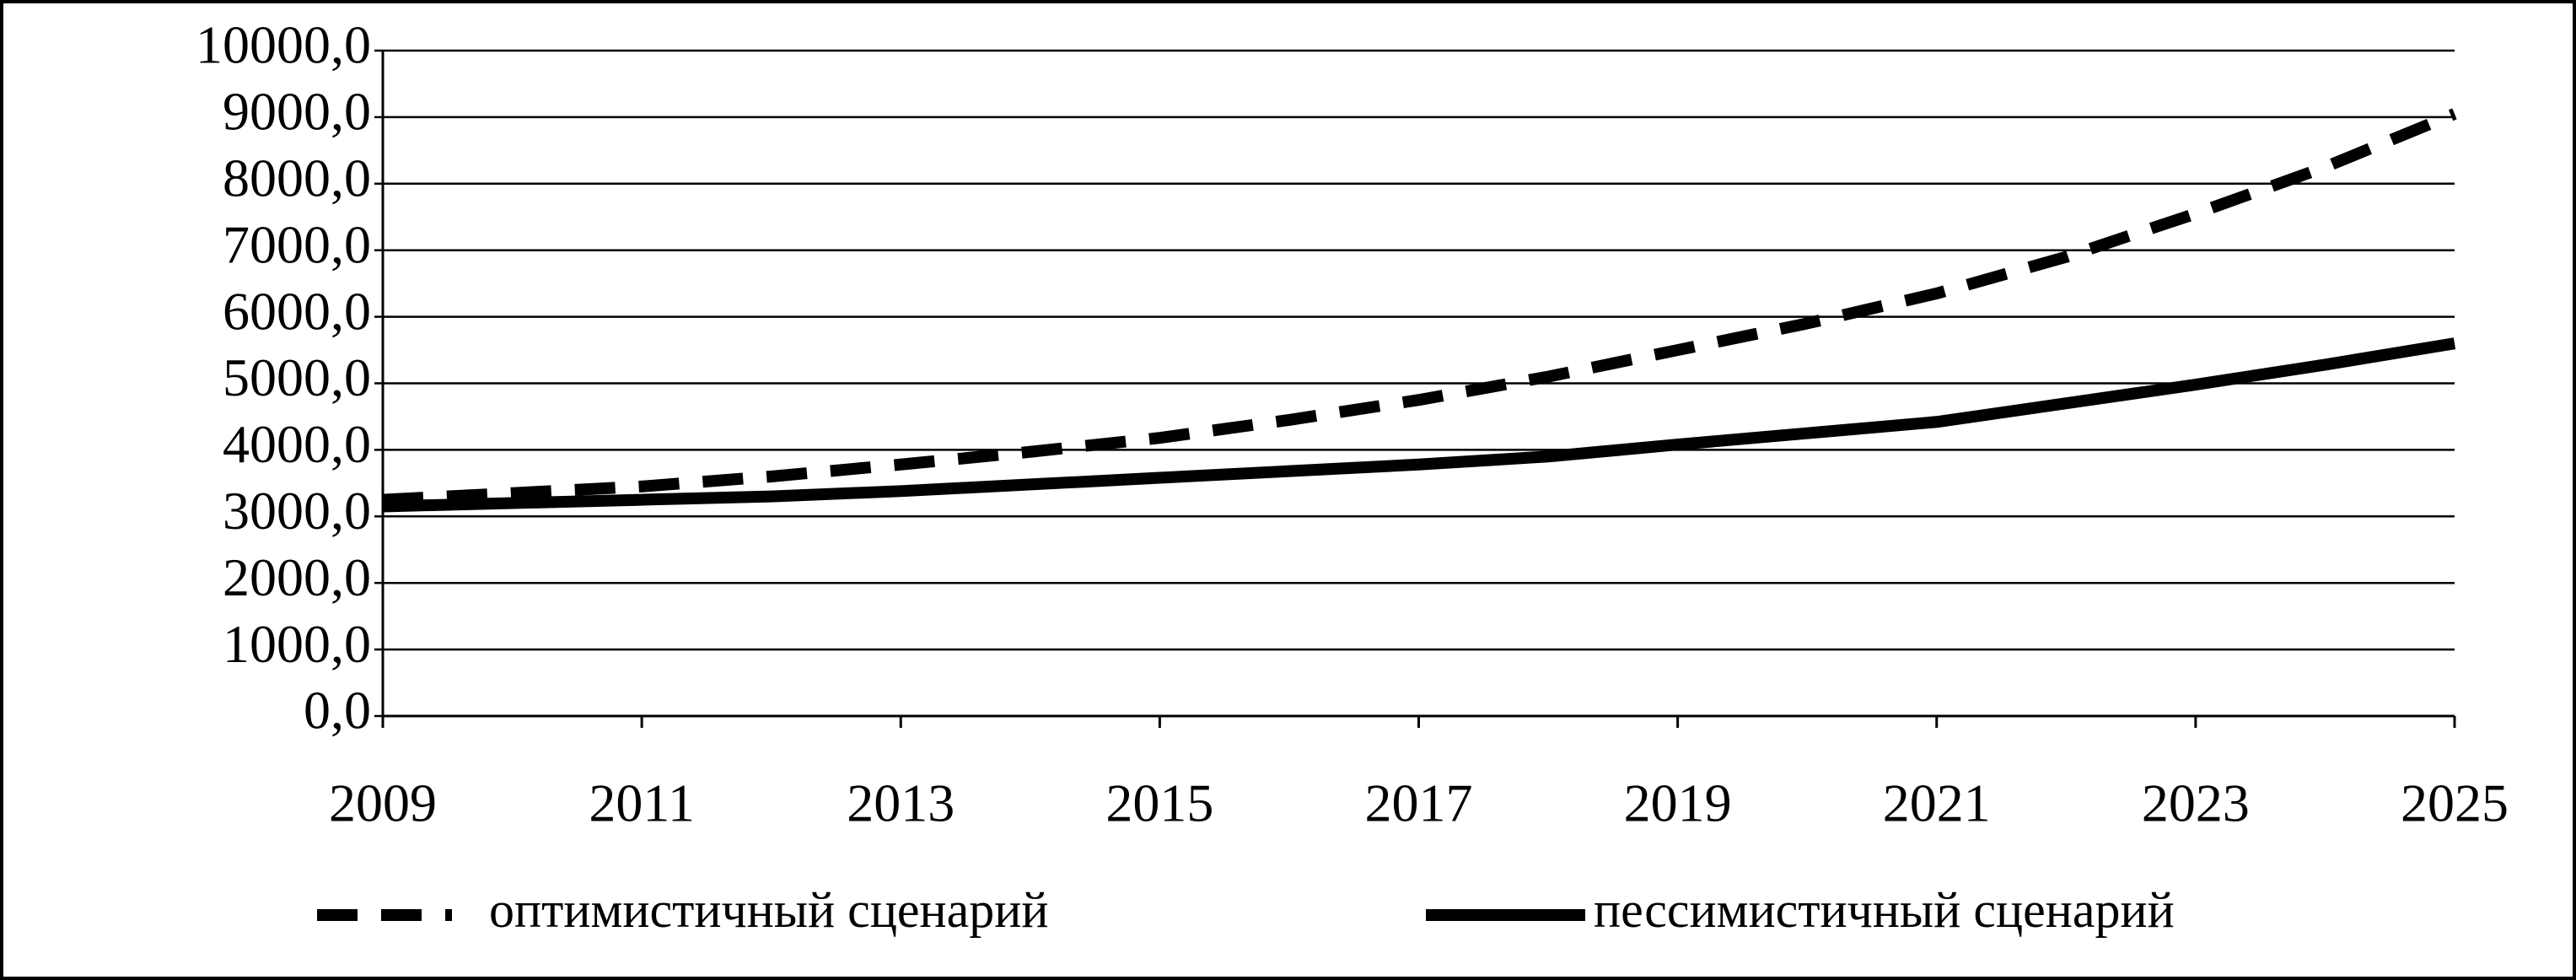 This screenshot has width=2576, height=980. I want to click on y-tick-label: 6000,0, so click(297, 311).